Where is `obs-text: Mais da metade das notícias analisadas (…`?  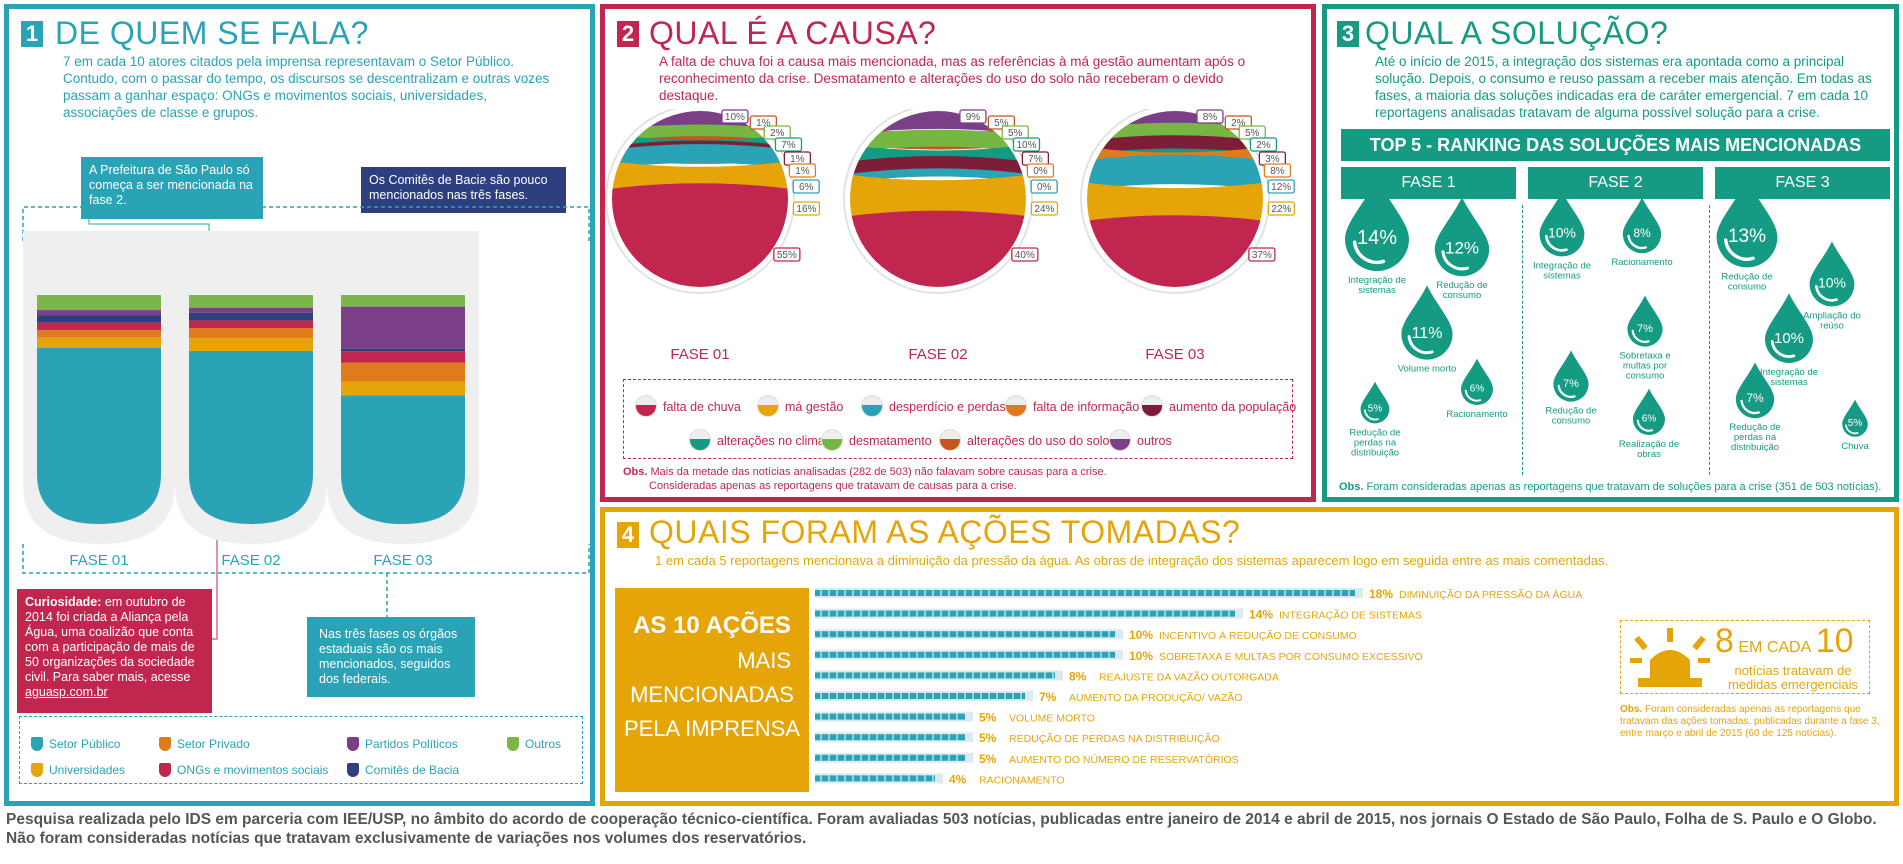 obs-text: Mais da metade das notícias analisadas (… is located at coordinates (877, 472).